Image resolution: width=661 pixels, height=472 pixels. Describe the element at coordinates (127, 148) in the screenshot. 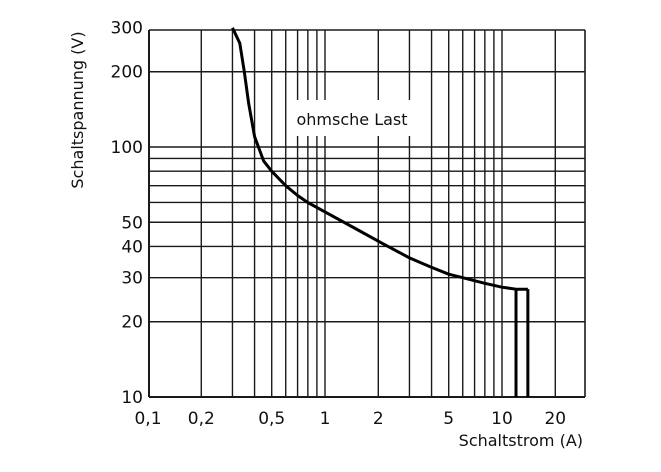

I see `y-tick-label: 100` at that location.